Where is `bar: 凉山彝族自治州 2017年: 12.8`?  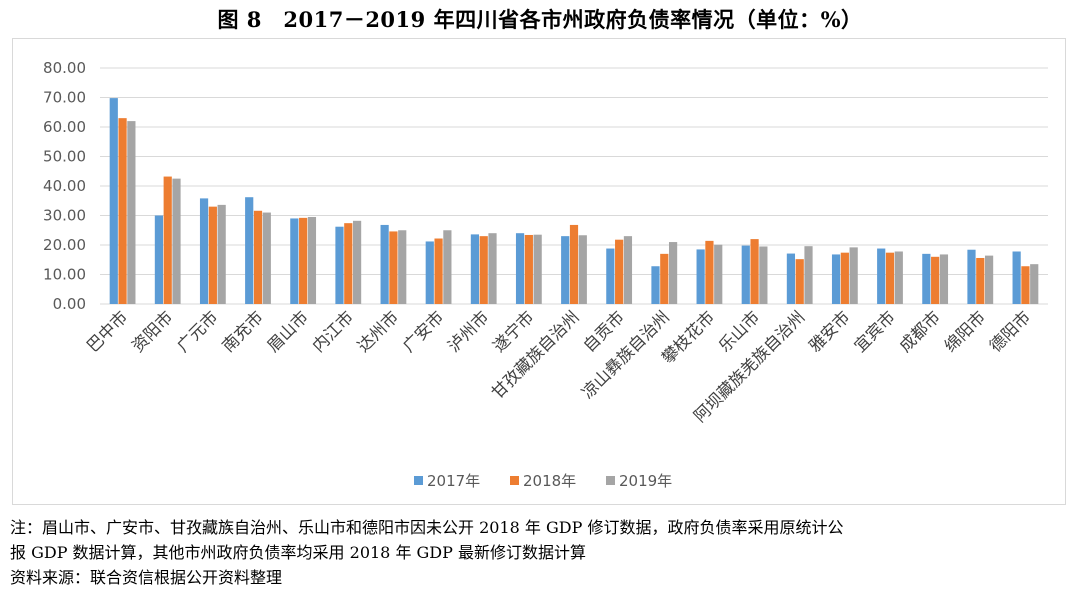 bar: 凉山彝族自治州 2017年: 12.8 is located at coordinates (655, 285).